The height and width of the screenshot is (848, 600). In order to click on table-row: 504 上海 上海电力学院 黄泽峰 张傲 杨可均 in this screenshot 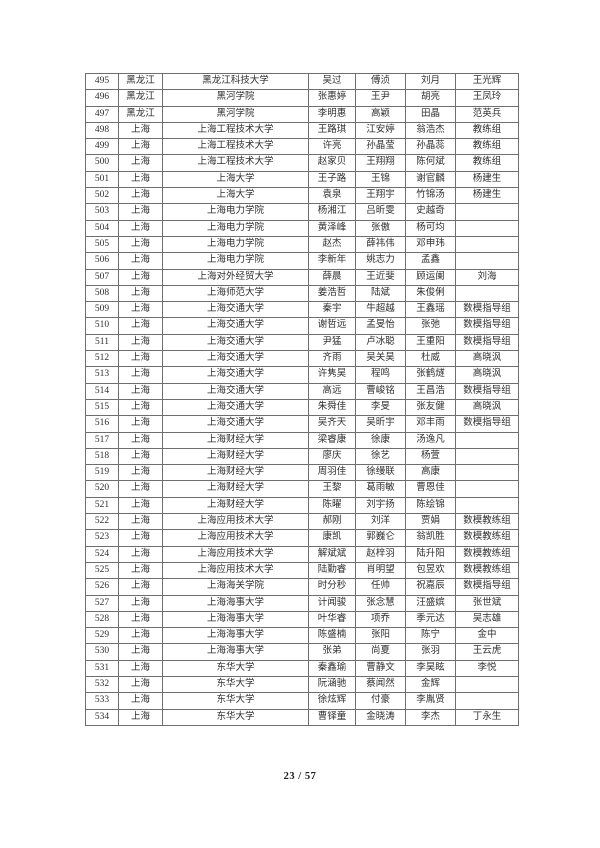, I will do `click(302, 228)`.